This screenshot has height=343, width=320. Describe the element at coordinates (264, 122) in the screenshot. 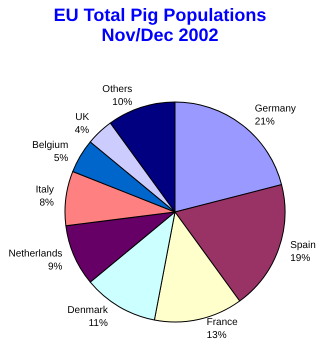

I see `data-label: 21%` at that location.